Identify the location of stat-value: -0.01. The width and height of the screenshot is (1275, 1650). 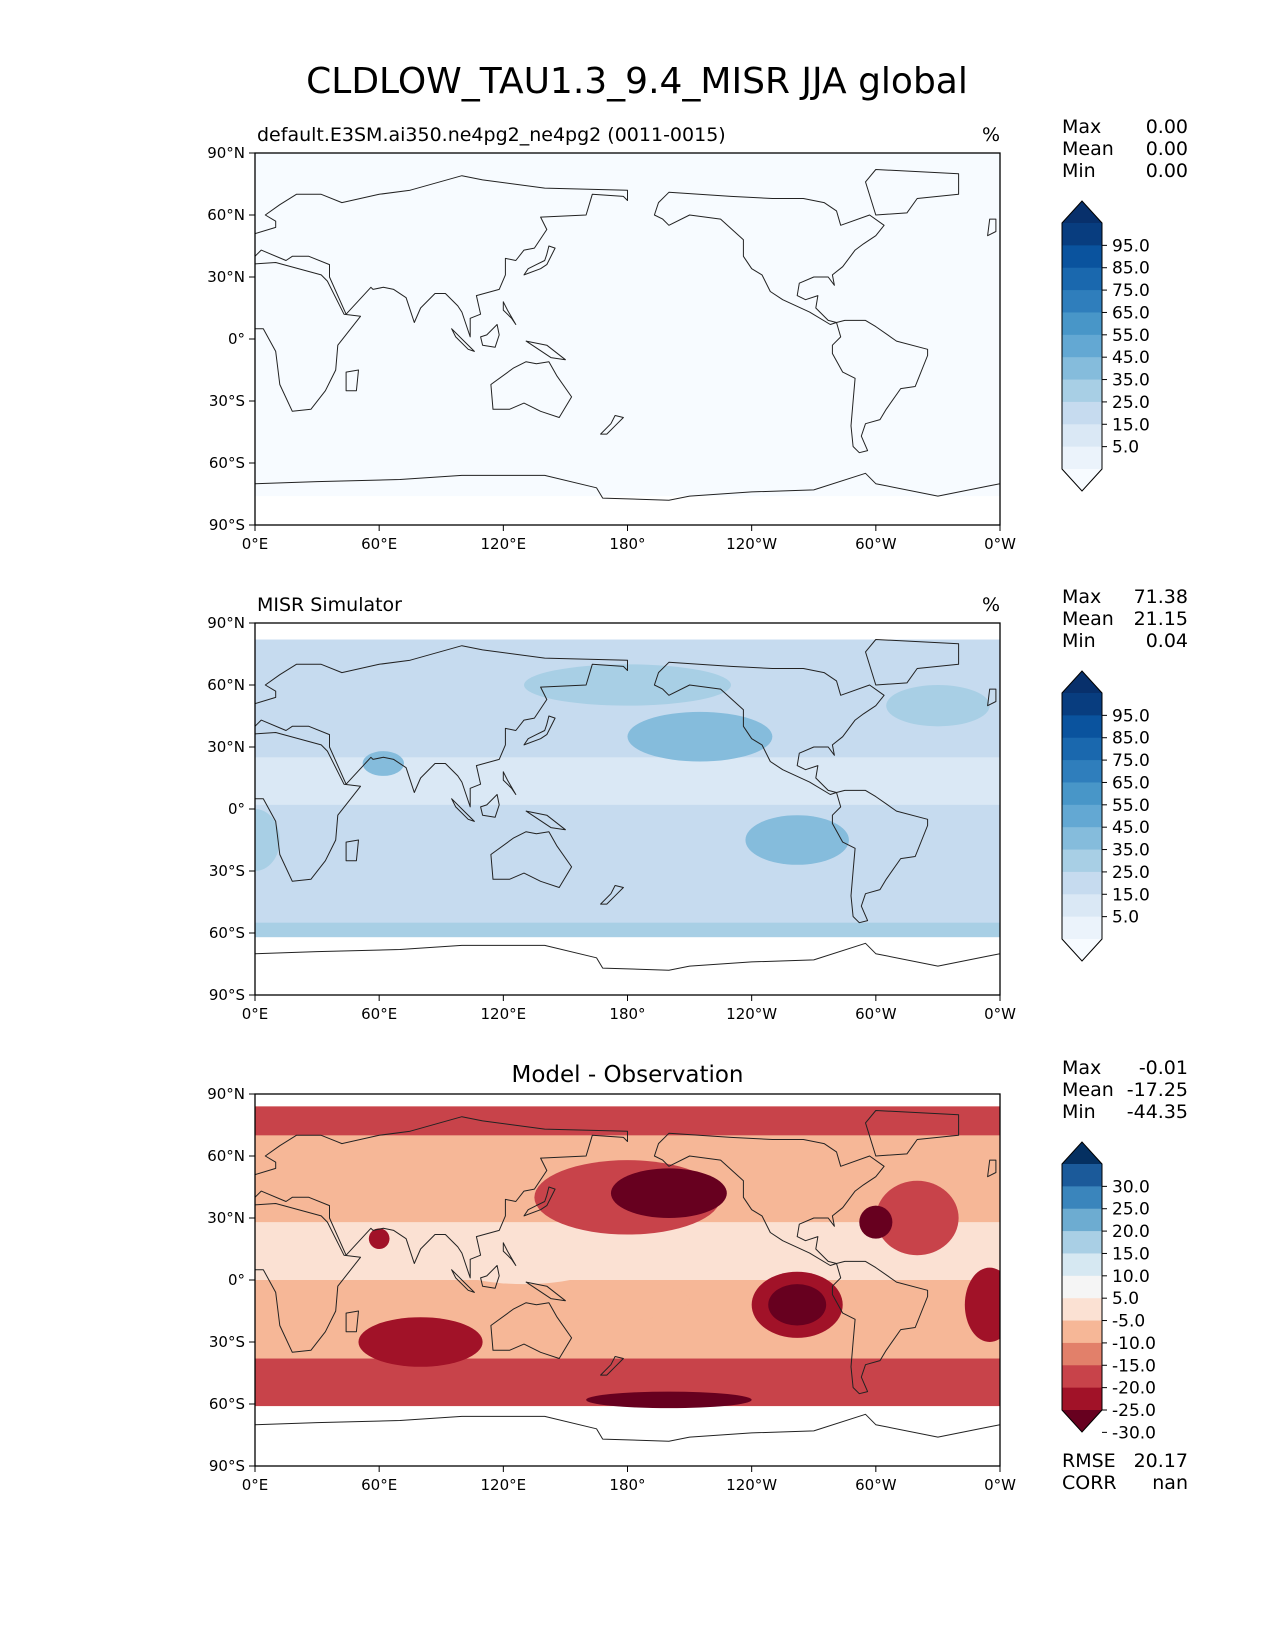
(1163, 1068).